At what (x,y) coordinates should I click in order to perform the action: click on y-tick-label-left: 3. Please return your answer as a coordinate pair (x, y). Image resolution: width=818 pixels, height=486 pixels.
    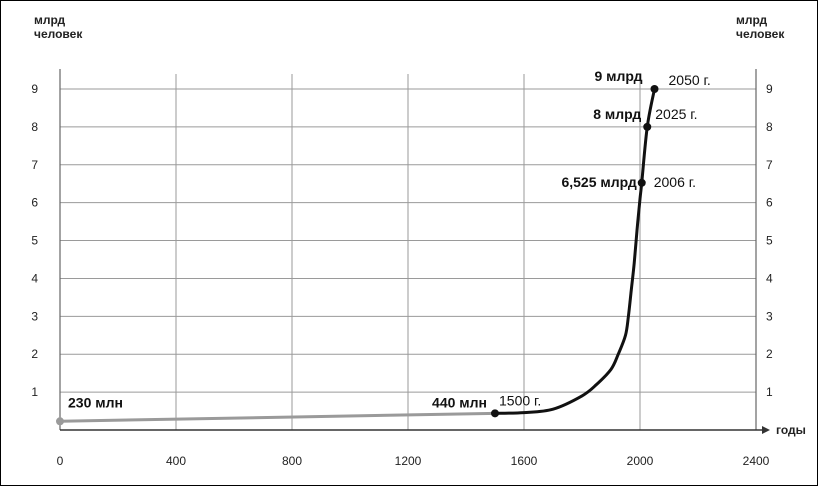
    Looking at the image, I should click on (34, 316).